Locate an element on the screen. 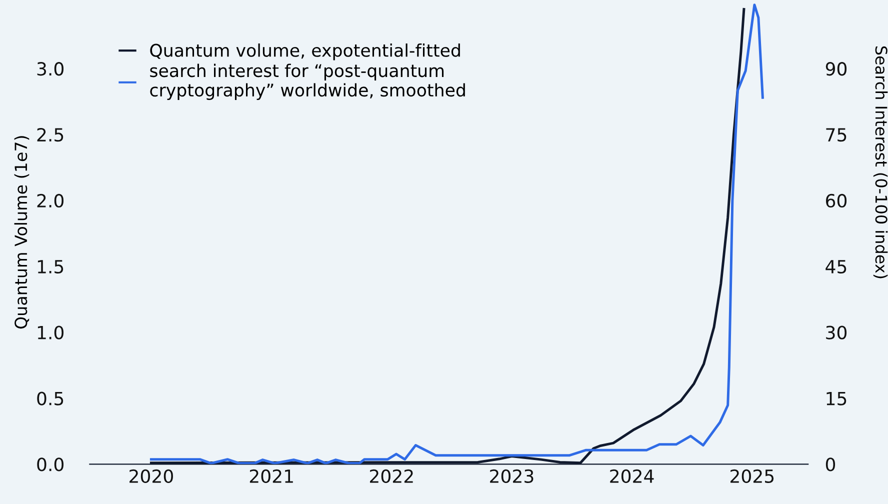 This screenshot has height=504, width=888. y2-tick-label: 45 is located at coordinates (836, 267).